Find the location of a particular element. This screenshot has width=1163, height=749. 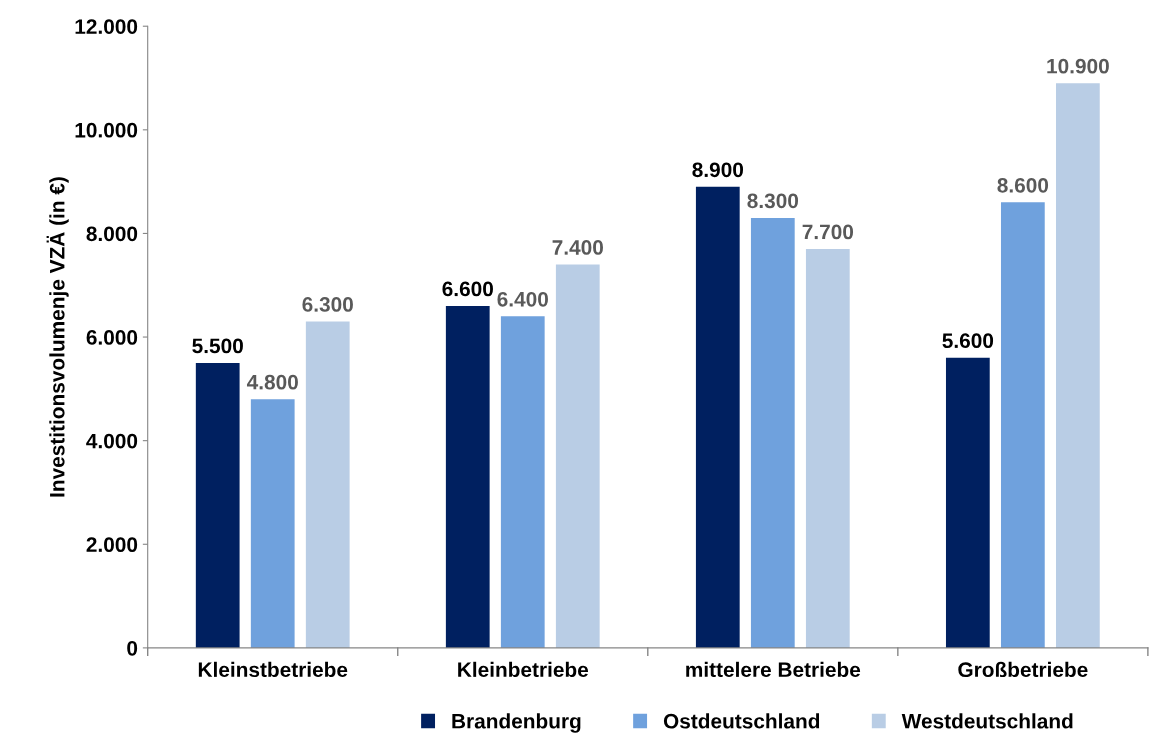

data-label: 7.400 is located at coordinates (577, 247).